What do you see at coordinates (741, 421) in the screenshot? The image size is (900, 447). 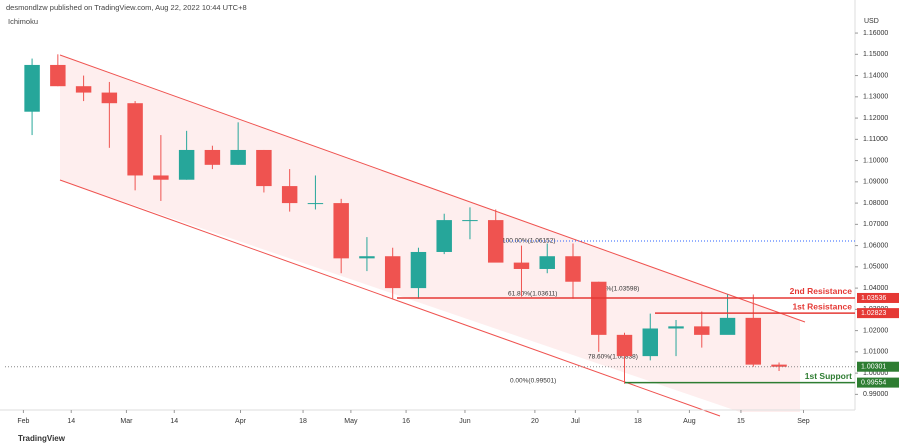 I see `x-tick-label: 15` at bounding box center [741, 421].